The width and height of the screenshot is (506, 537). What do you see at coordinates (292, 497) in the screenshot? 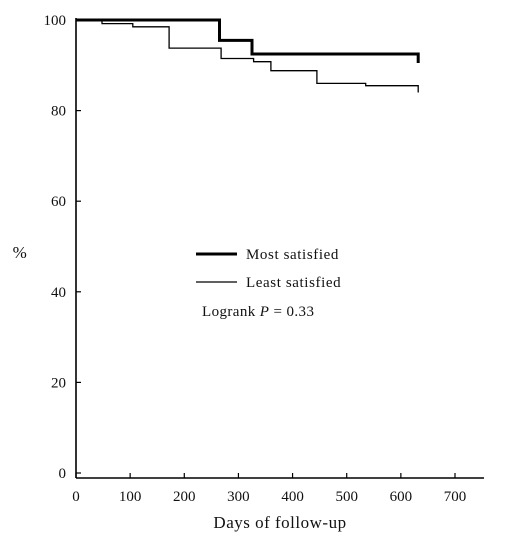
I see `x-tick-label: 400` at bounding box center [292, 497].